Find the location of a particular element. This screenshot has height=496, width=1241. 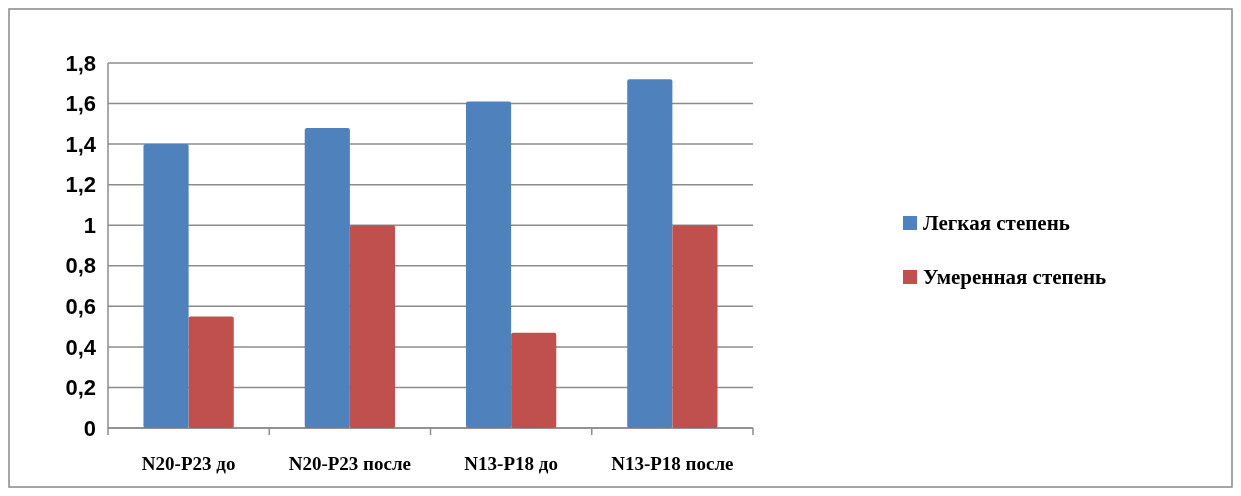

y-tick-label: 0,8 is located at coordinates (80, 266).